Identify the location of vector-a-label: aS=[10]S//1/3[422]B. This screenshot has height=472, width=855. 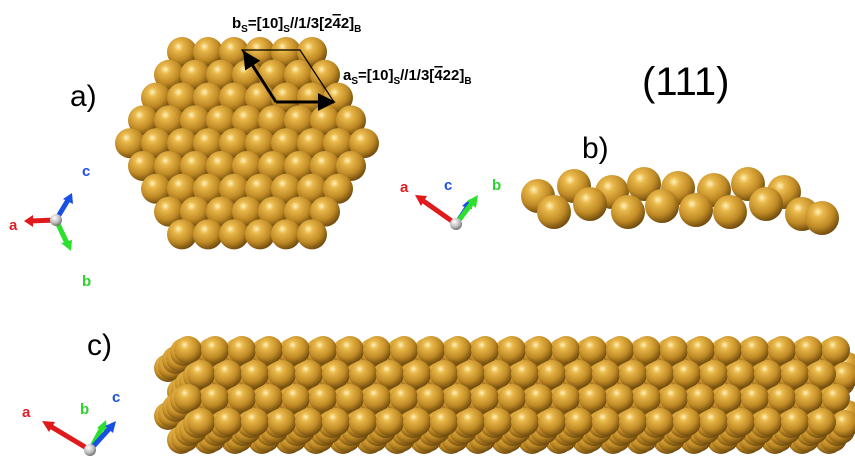
(407, 77).